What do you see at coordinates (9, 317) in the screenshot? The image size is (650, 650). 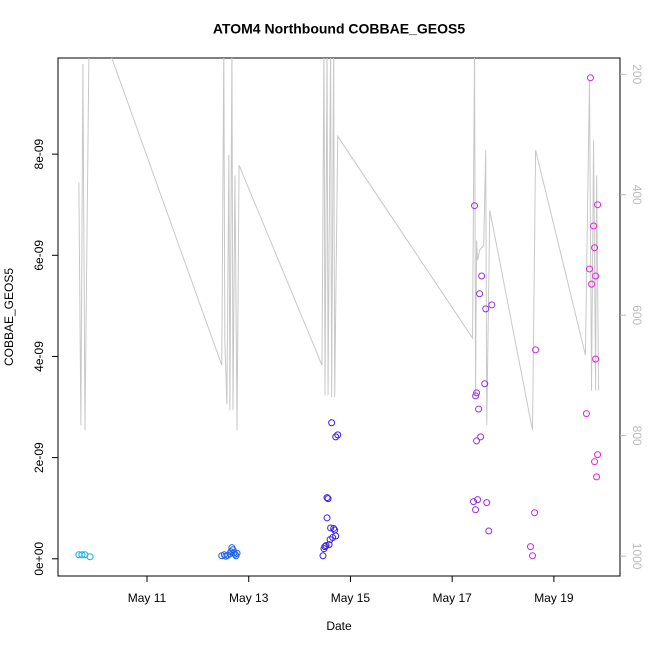 I see `y-axis-label: COBBAE_GEOS5` at bounding box center [9, 317].